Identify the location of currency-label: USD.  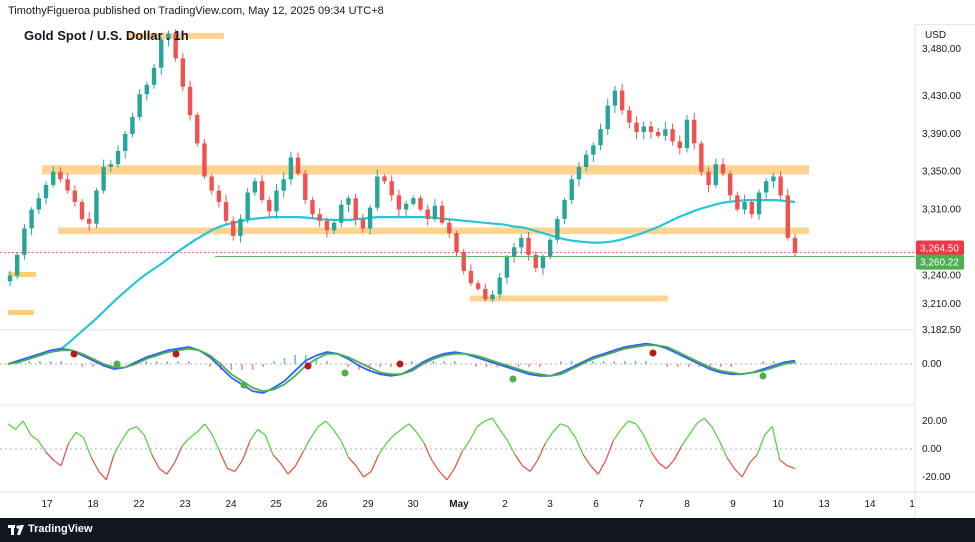
(935, 35).